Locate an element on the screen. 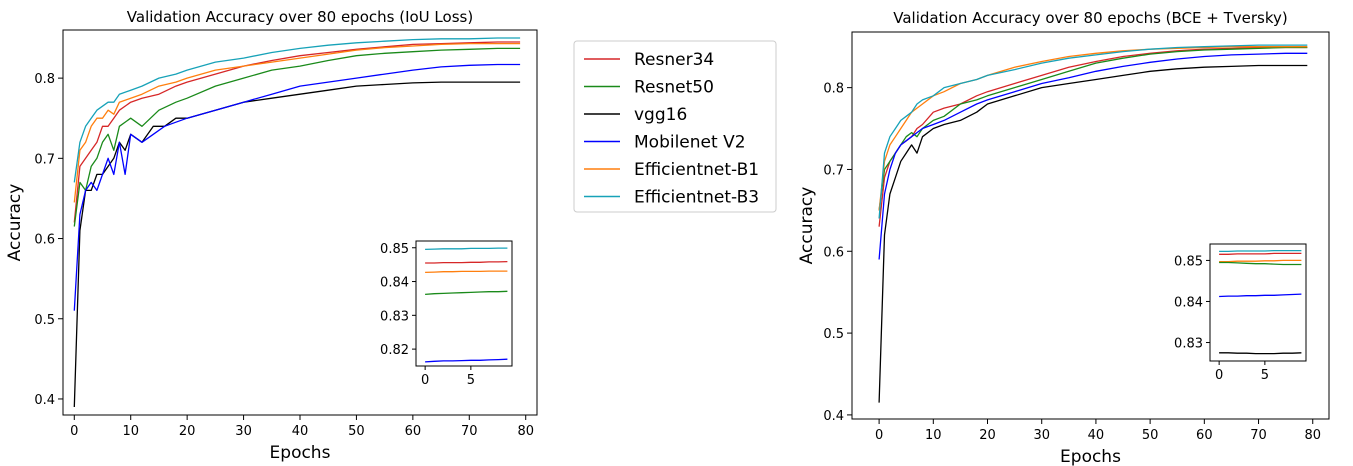 This screenshot has width=1353, height=466. legend-frame is located at coordinates (675, 126).